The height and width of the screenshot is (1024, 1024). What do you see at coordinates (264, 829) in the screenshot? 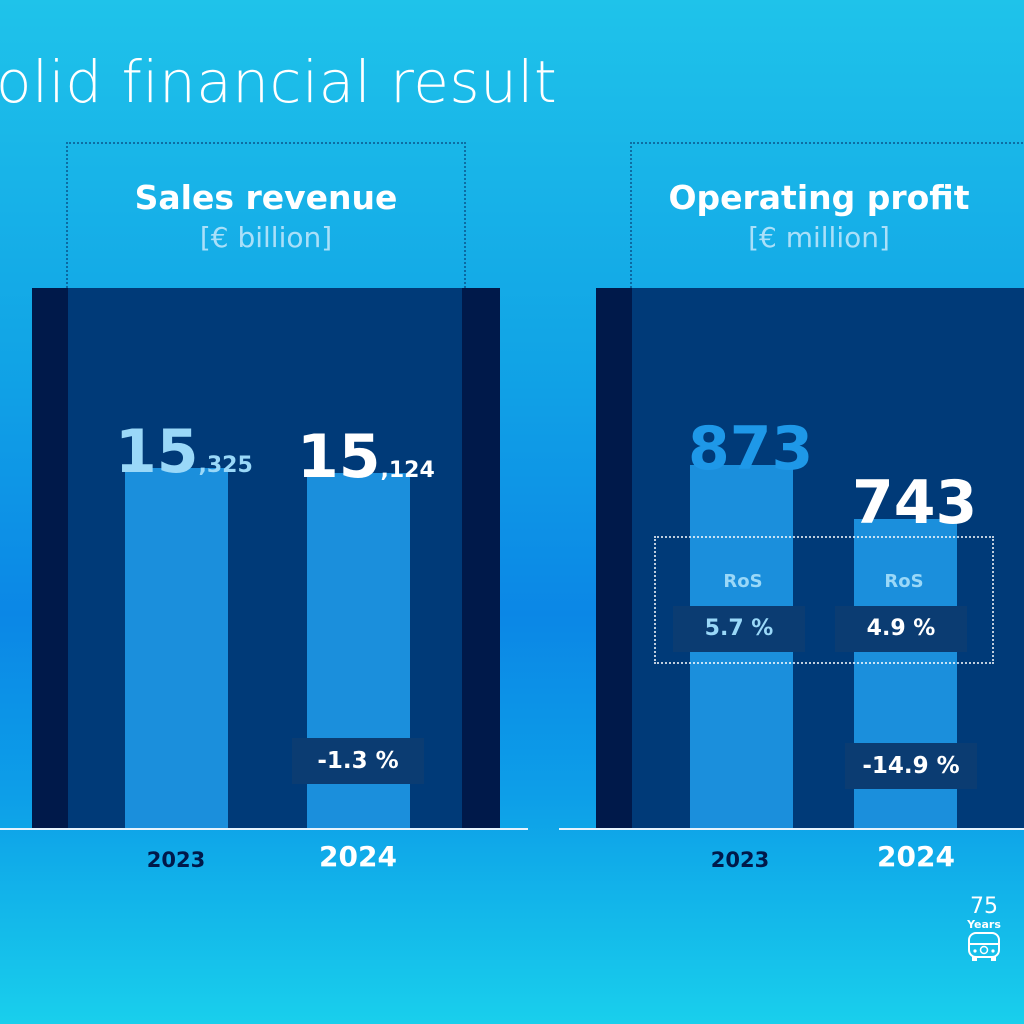
I see `sales-axis-line` at bounding box center [264, 829].